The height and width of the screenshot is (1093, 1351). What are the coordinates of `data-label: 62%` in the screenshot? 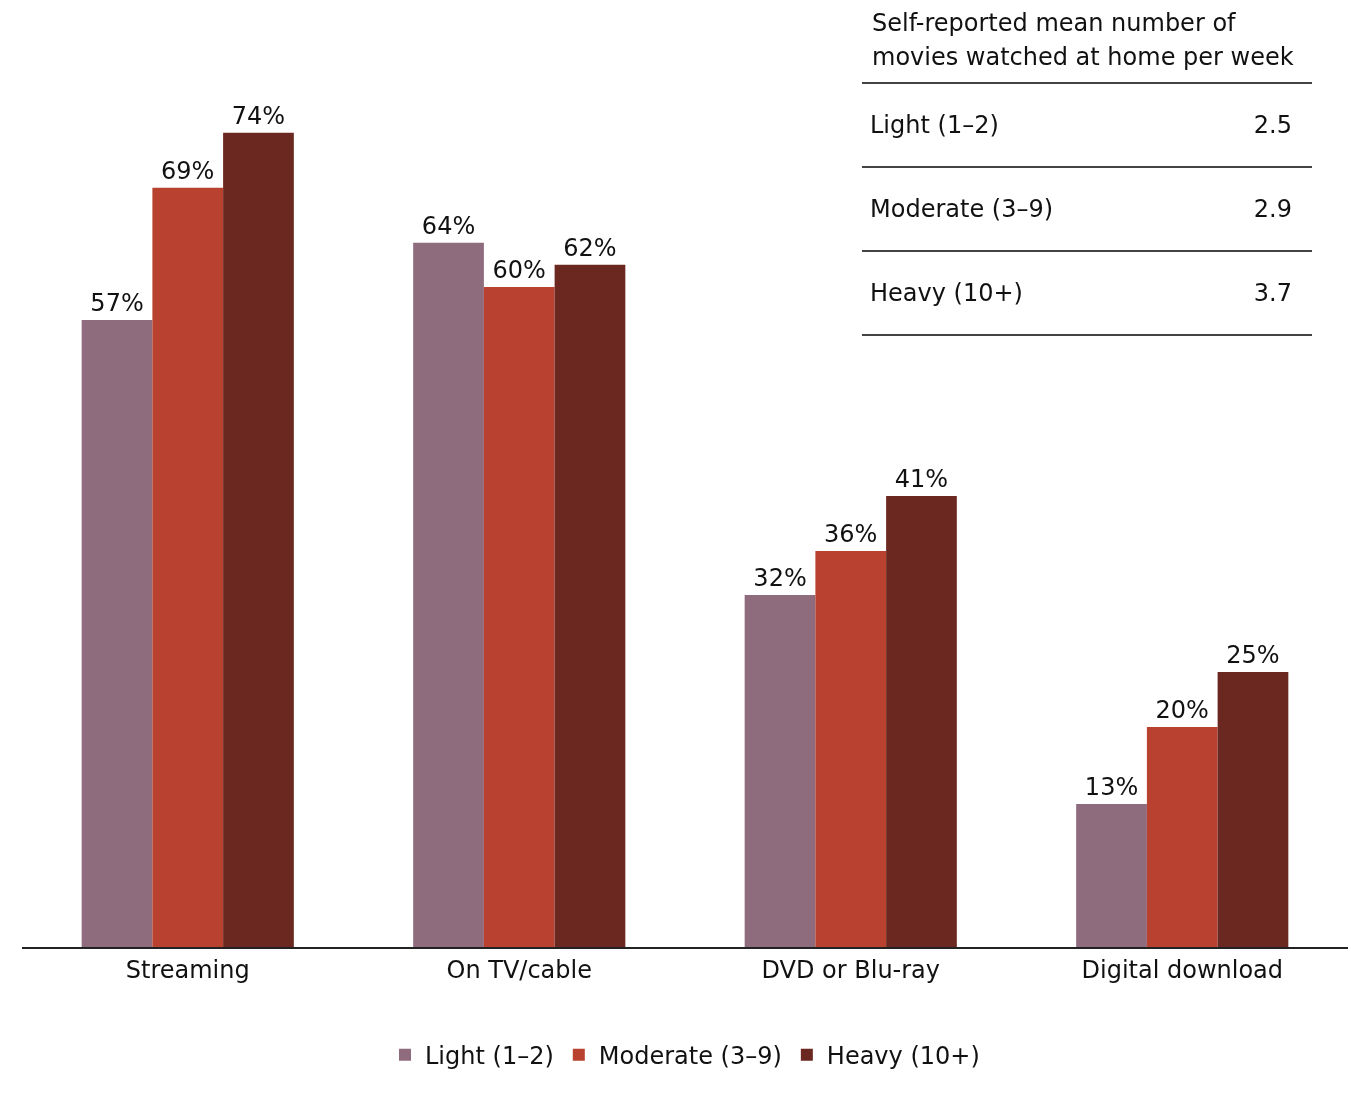 It's located at (590, 247).